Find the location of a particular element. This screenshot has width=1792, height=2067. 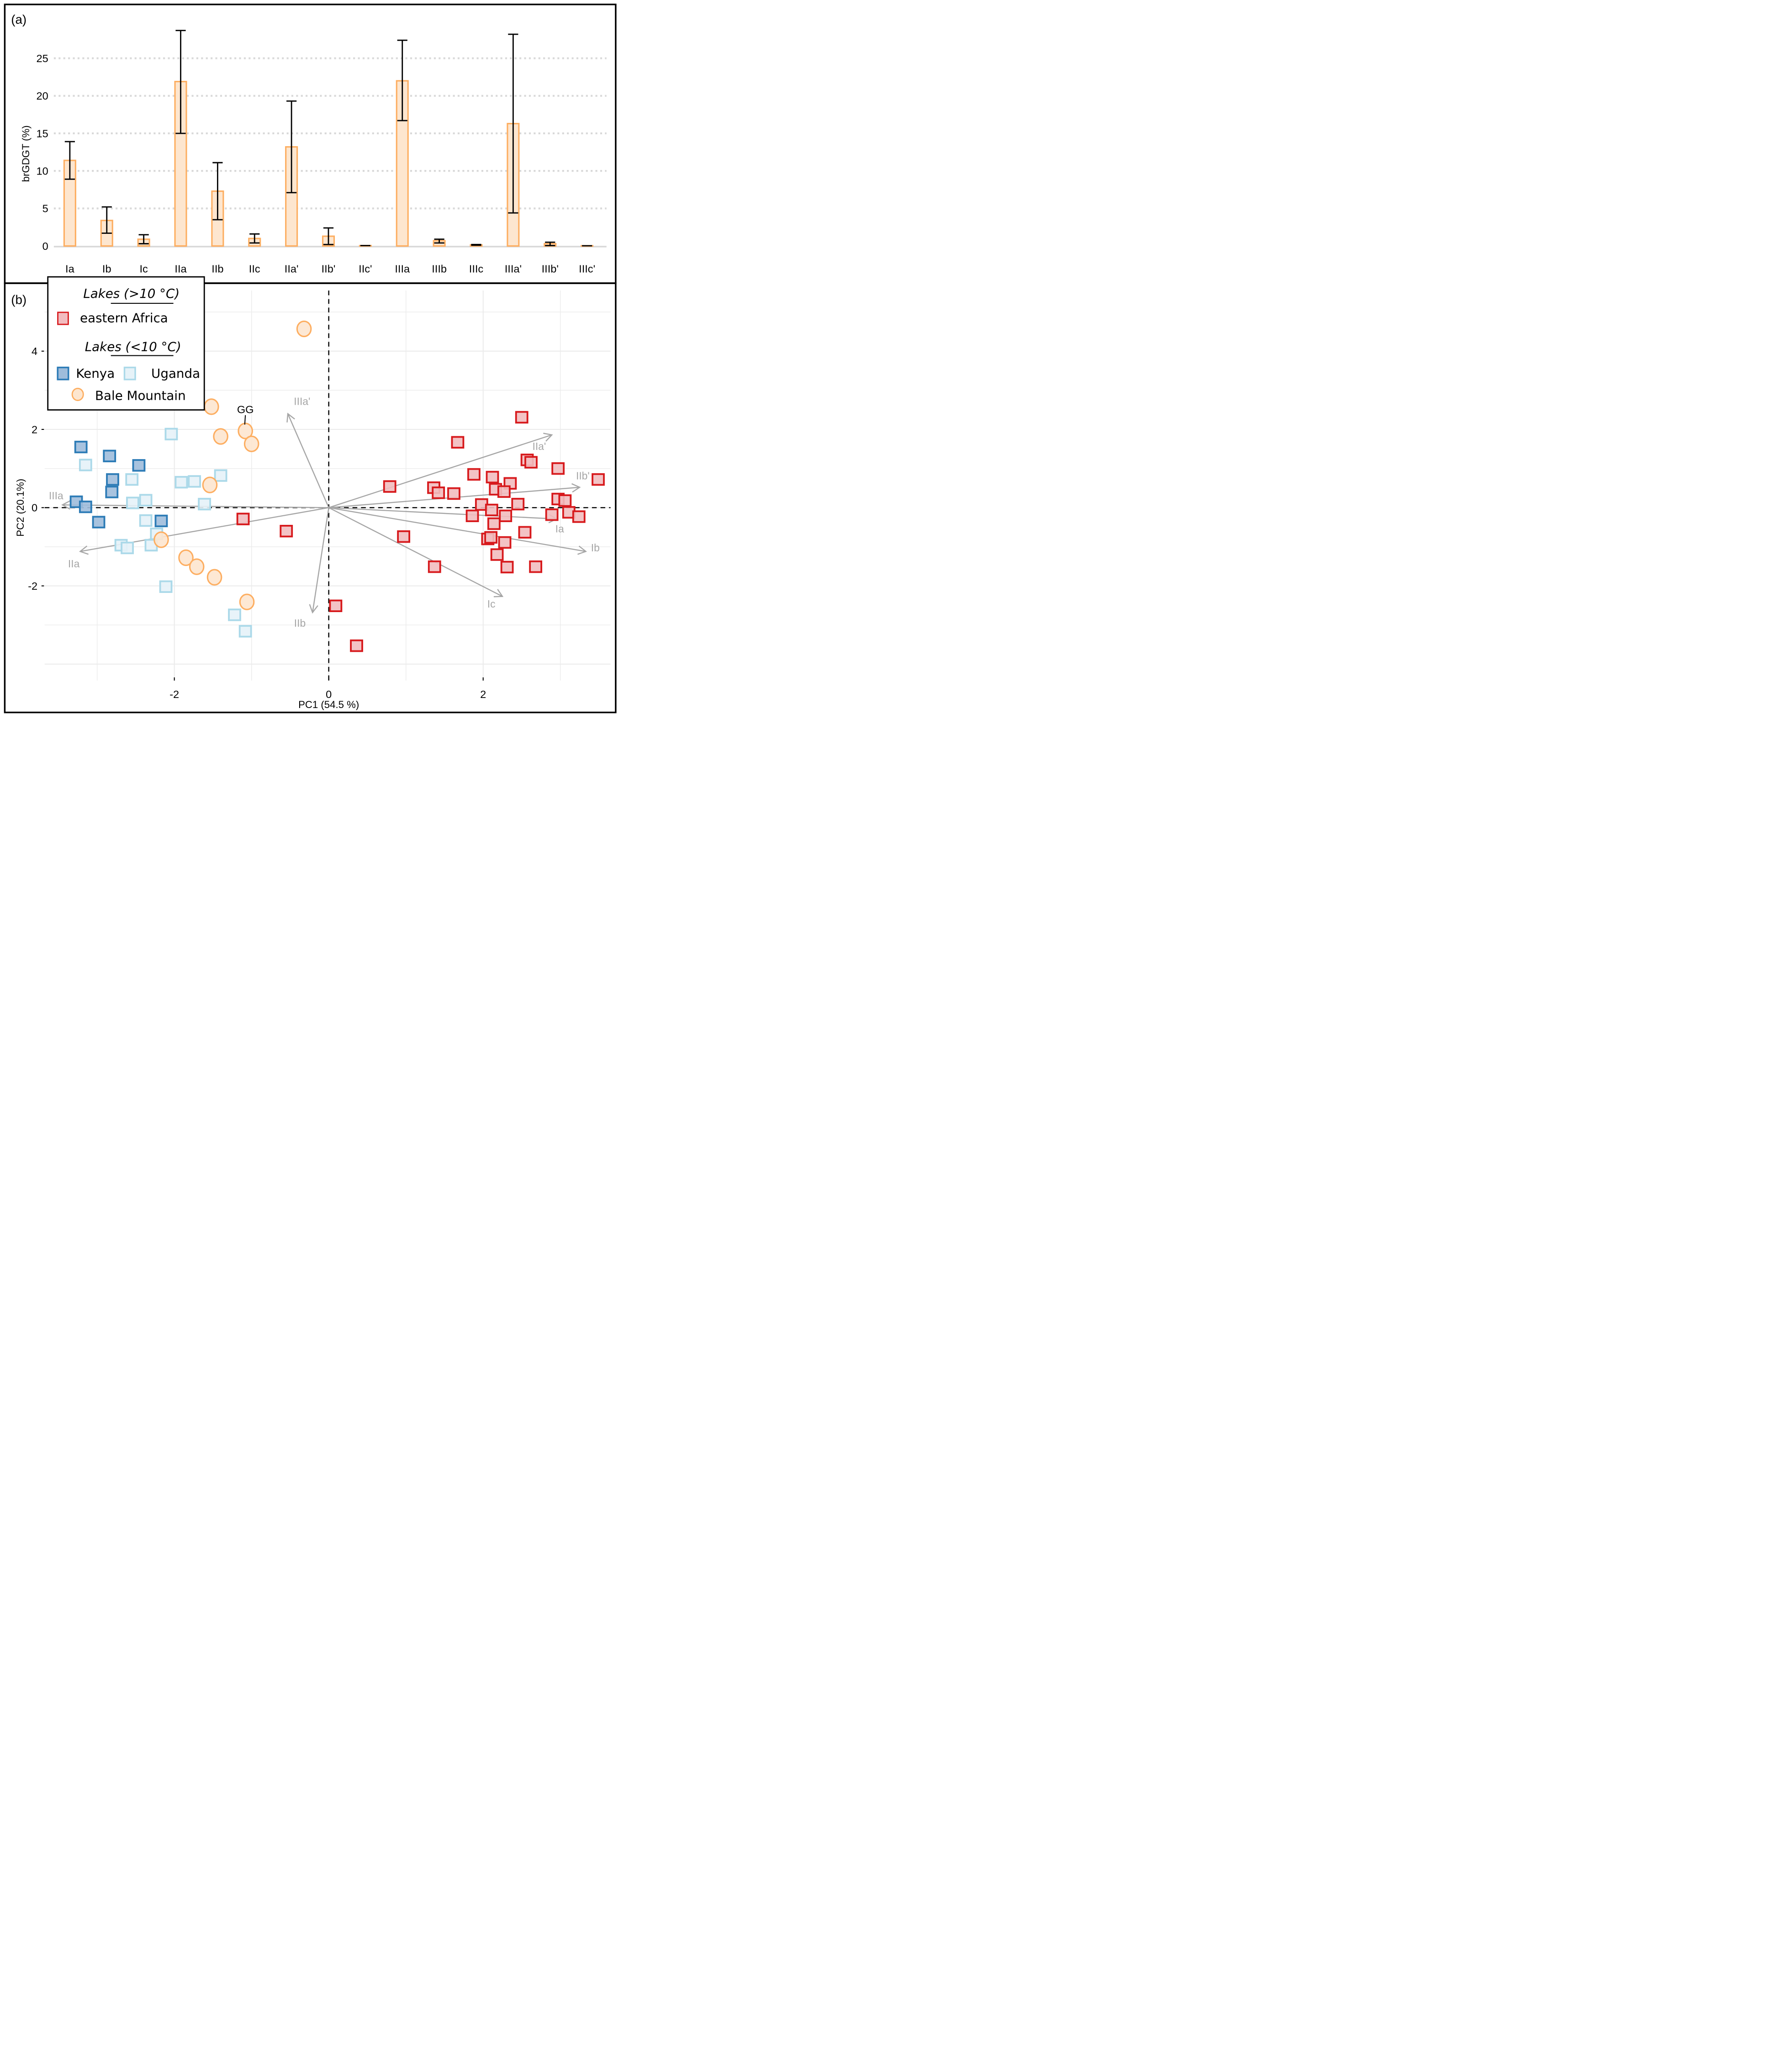

error-bar-iib-prime is located at coordinates (328, 236).